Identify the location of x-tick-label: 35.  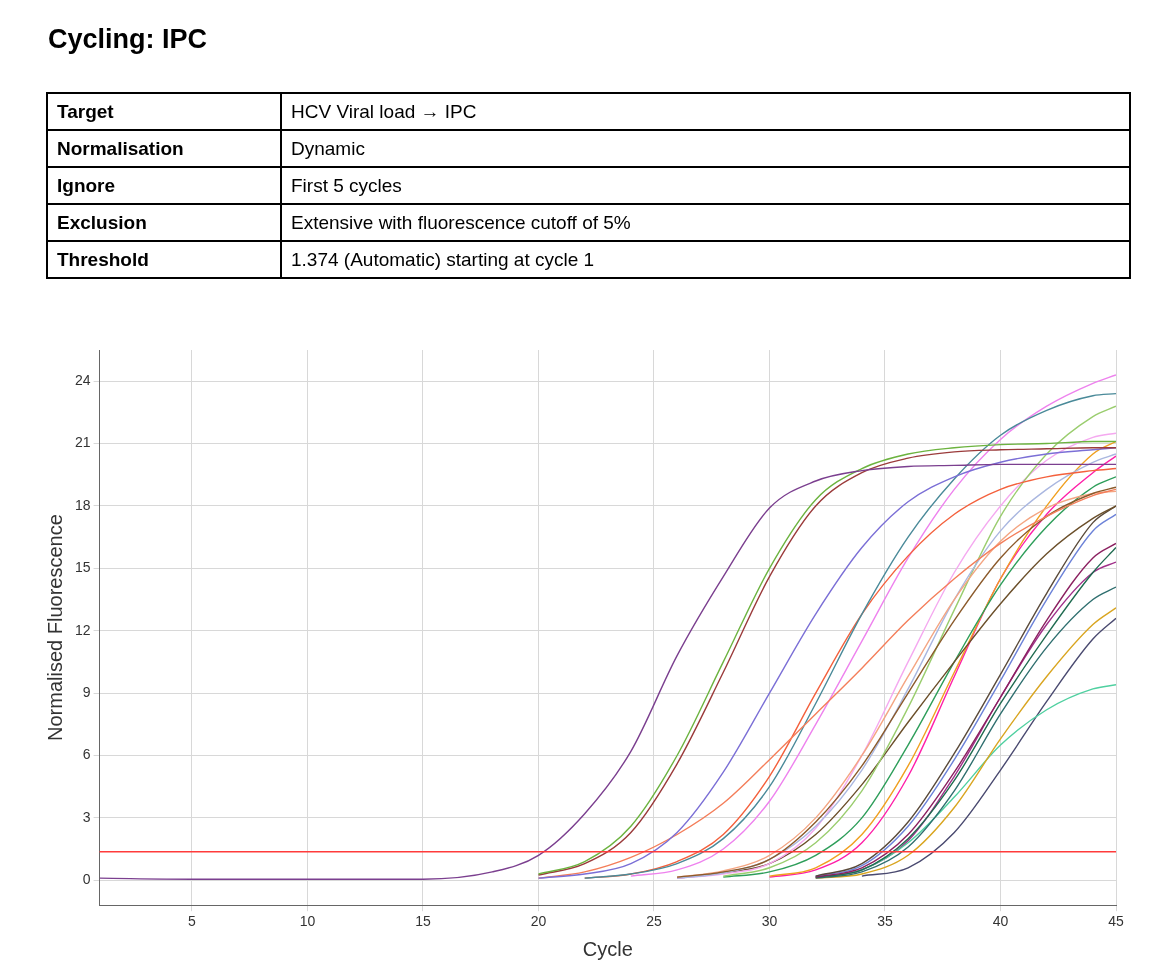
(885, 921).